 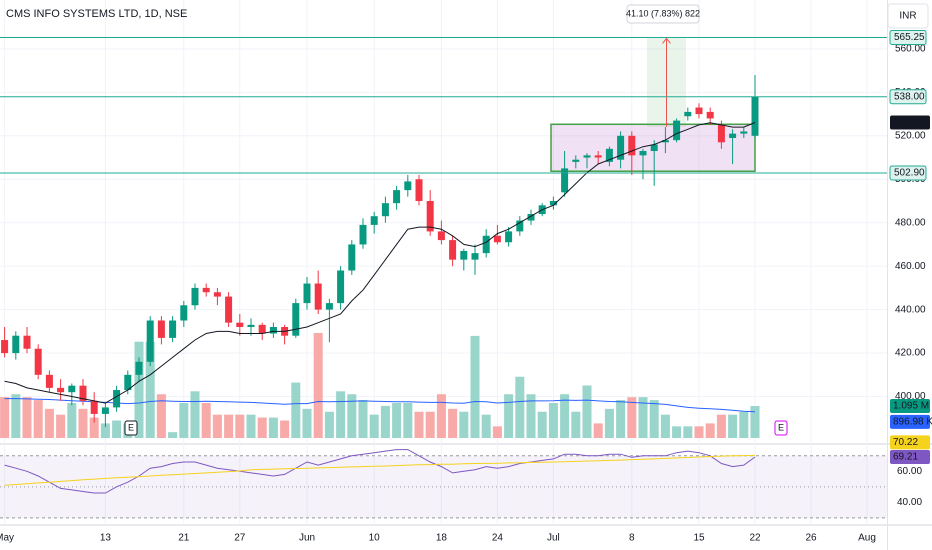 What do you see at coordinates (666, 40) in the screenshot?
I see `measure-arrowhead` at bounding box center [666, 40].